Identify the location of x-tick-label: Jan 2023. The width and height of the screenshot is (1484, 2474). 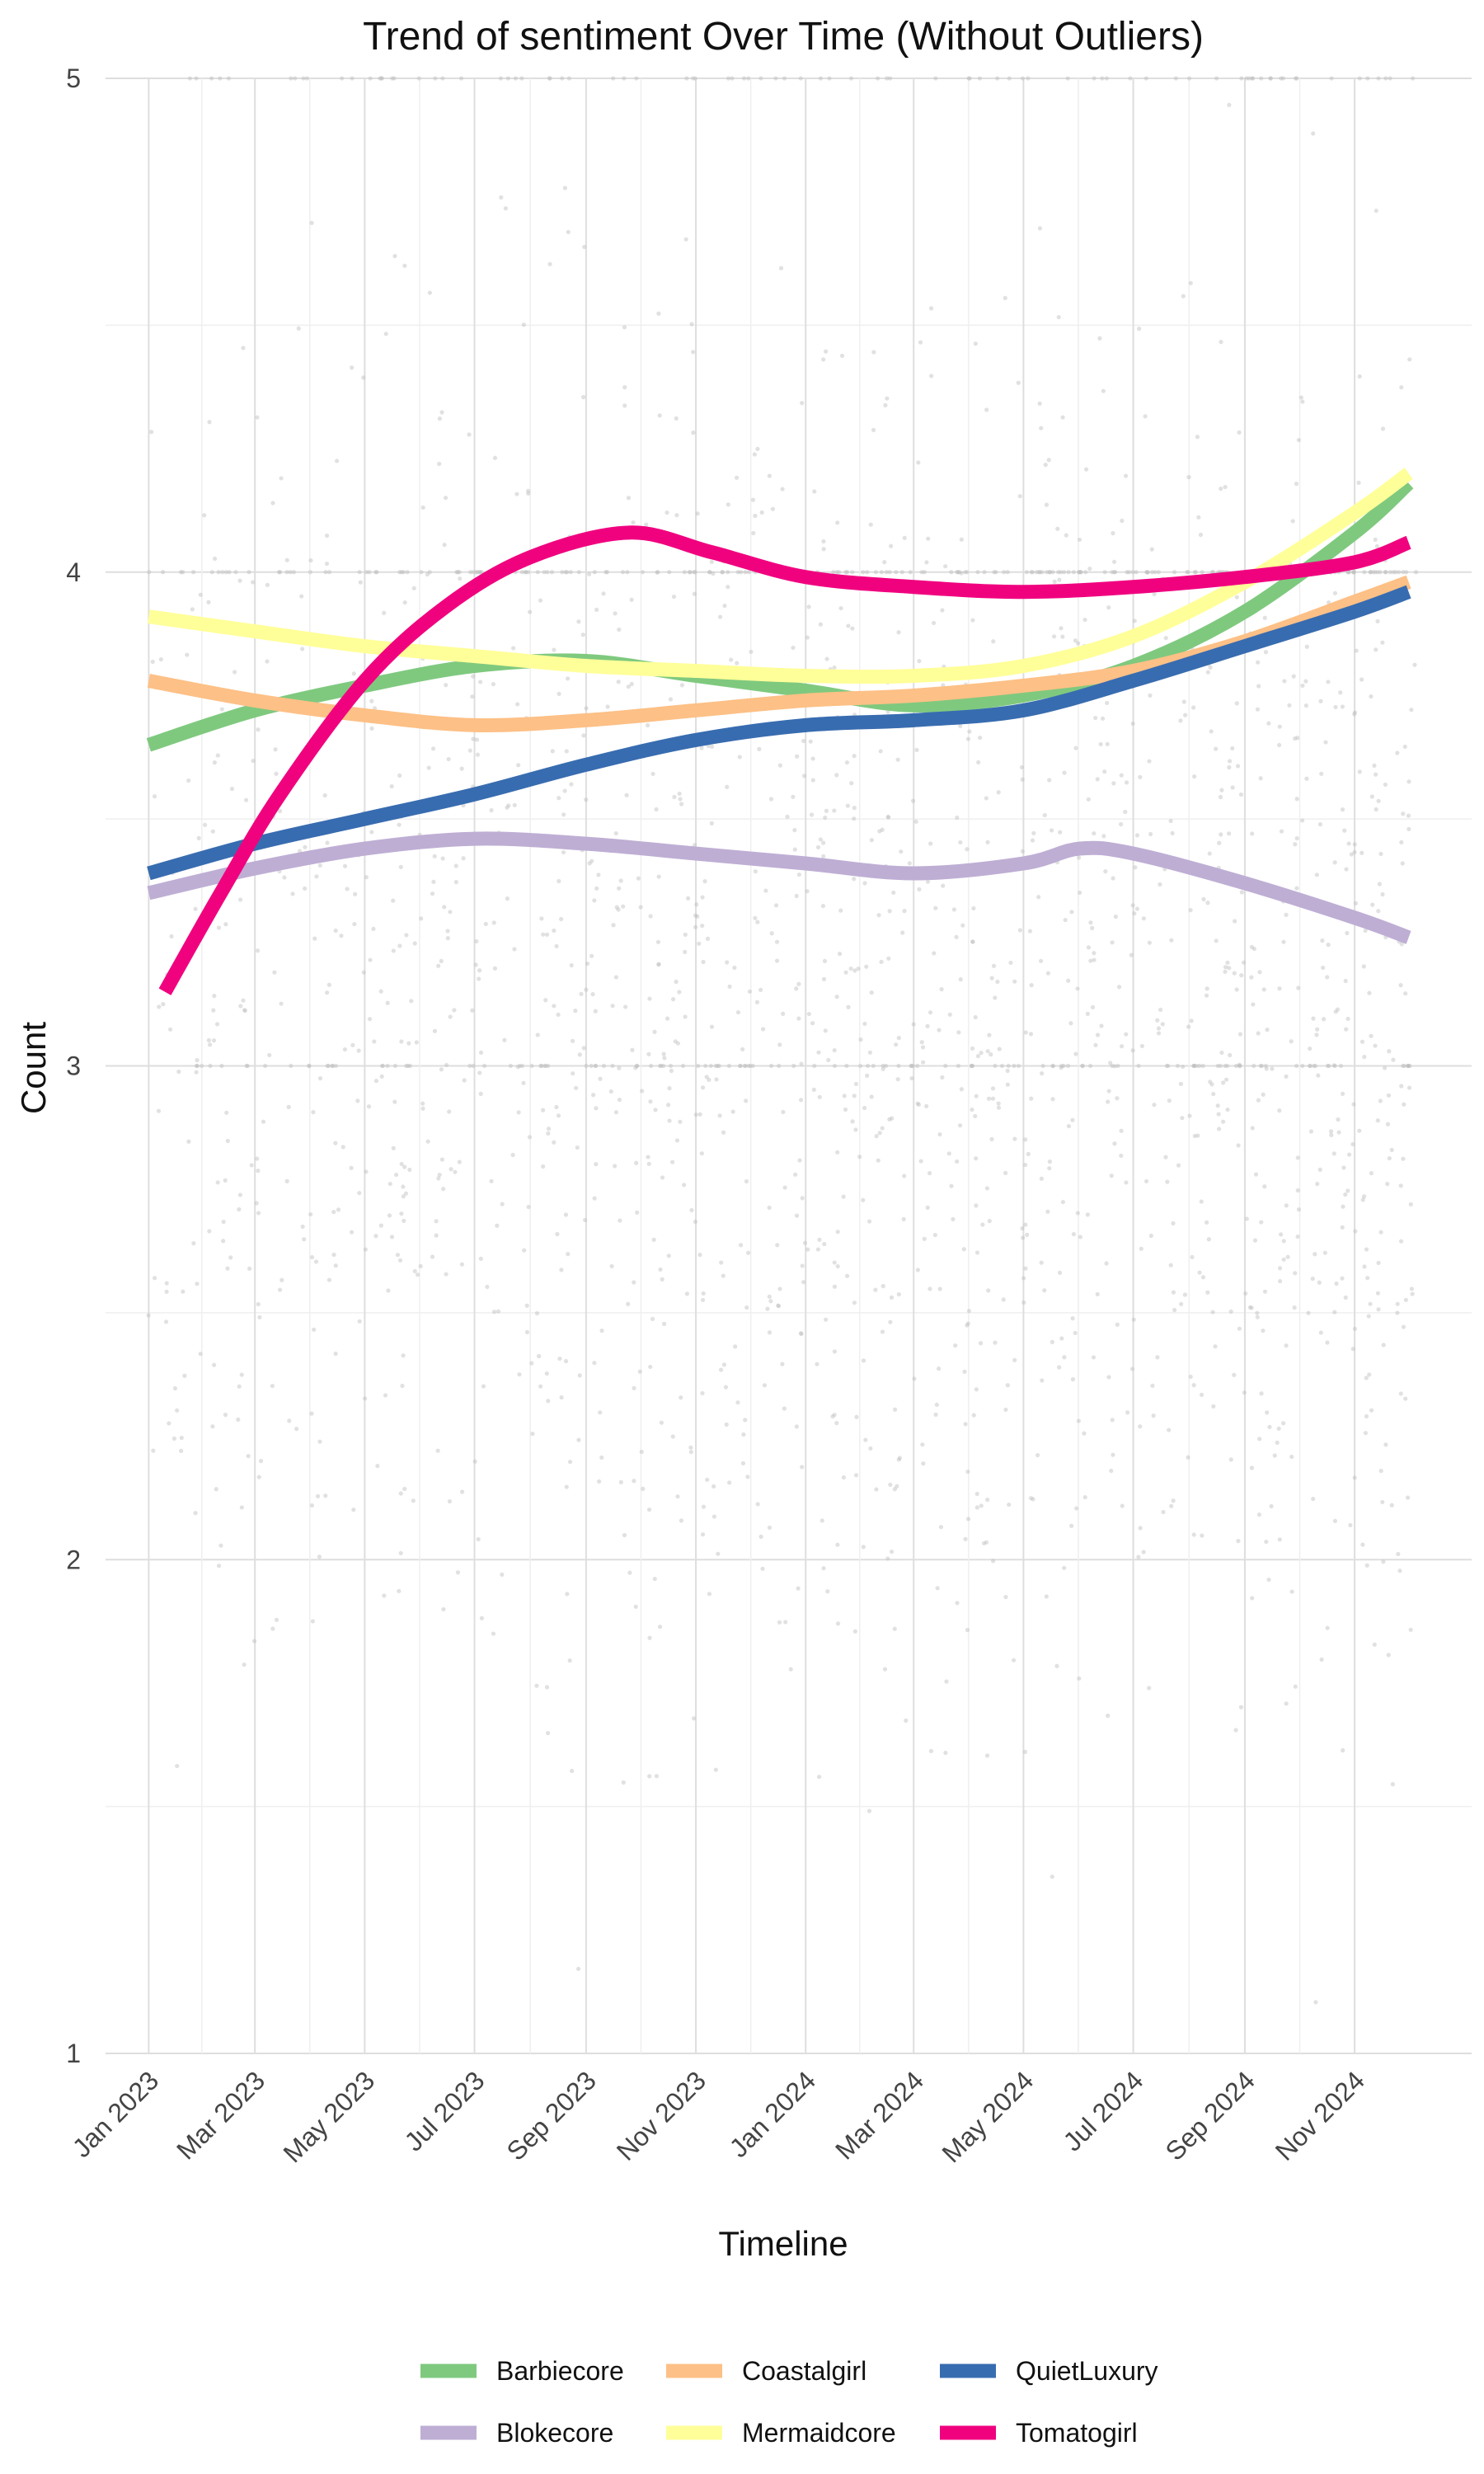
(116, 2114).